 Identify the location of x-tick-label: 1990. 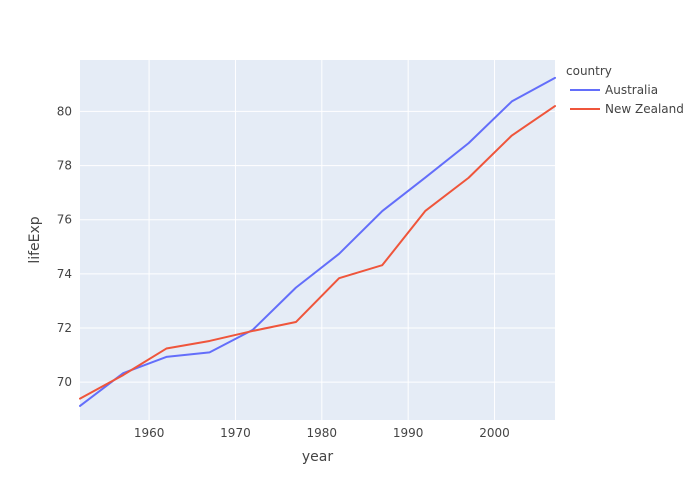
(408, 433).